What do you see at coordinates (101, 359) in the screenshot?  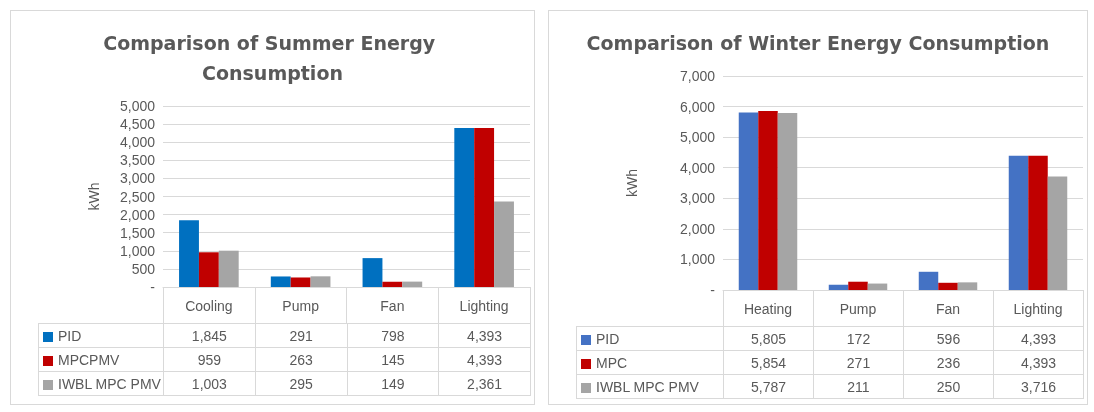 I see `legend-label: MPCPMV` at bounding box center [101, 359].